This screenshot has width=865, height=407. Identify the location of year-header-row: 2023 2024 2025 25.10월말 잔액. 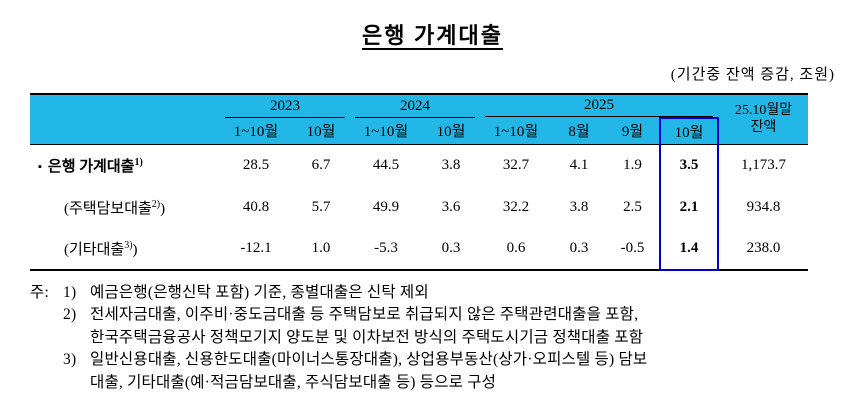
(419, 119).